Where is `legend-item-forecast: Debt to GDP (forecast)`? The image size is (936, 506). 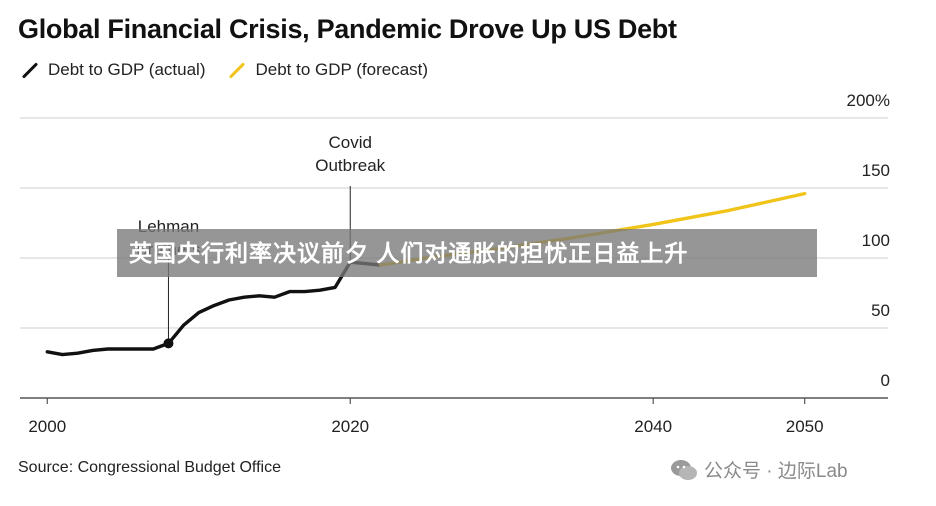 legend-item-forecast: Debt to GDP (forecast) is located at coordinates (327, 70).